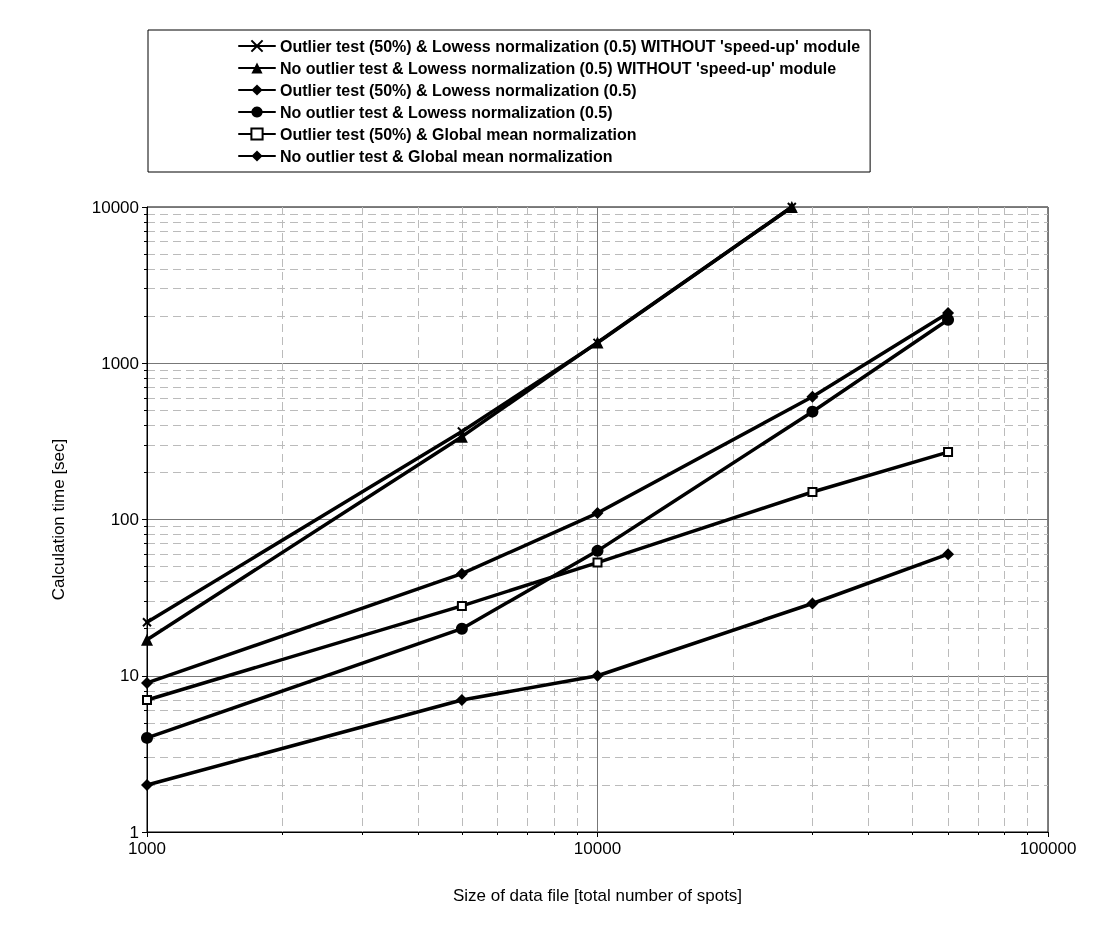  Describe the element at coordinates (124, 519) in the screenshot. I see `y-tick-label: 100` at that location.